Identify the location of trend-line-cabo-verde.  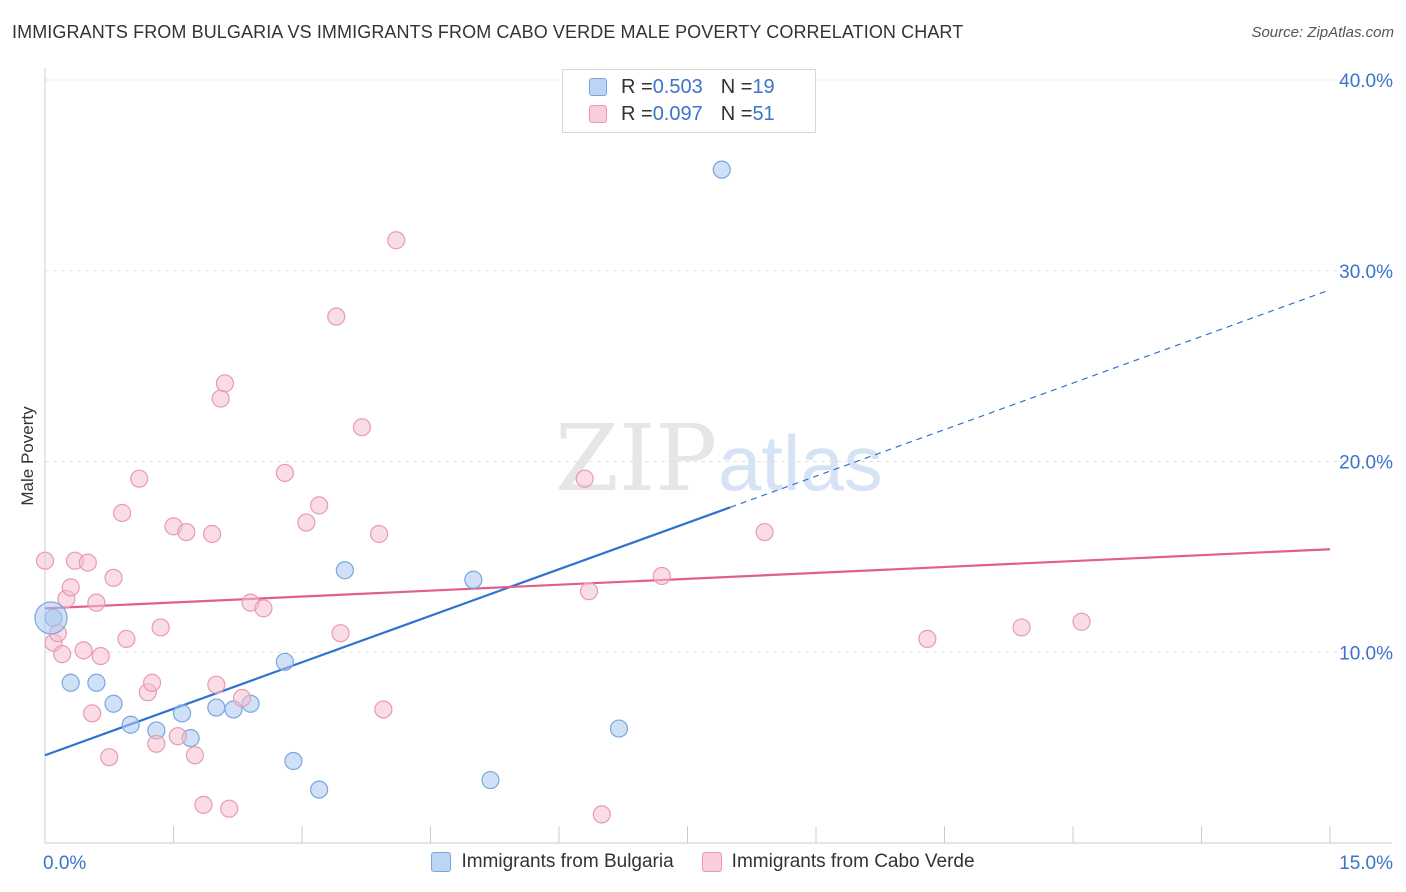
(687, 579).